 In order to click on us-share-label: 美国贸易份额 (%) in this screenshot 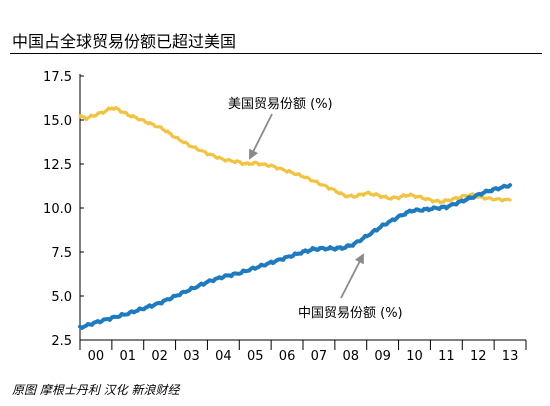, I will do `click(280, 104)`.